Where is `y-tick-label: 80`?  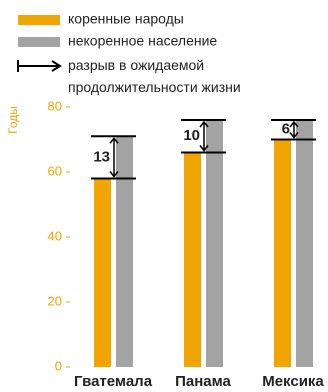 y-tick-label: 80 is located at coordinates (55, 105).